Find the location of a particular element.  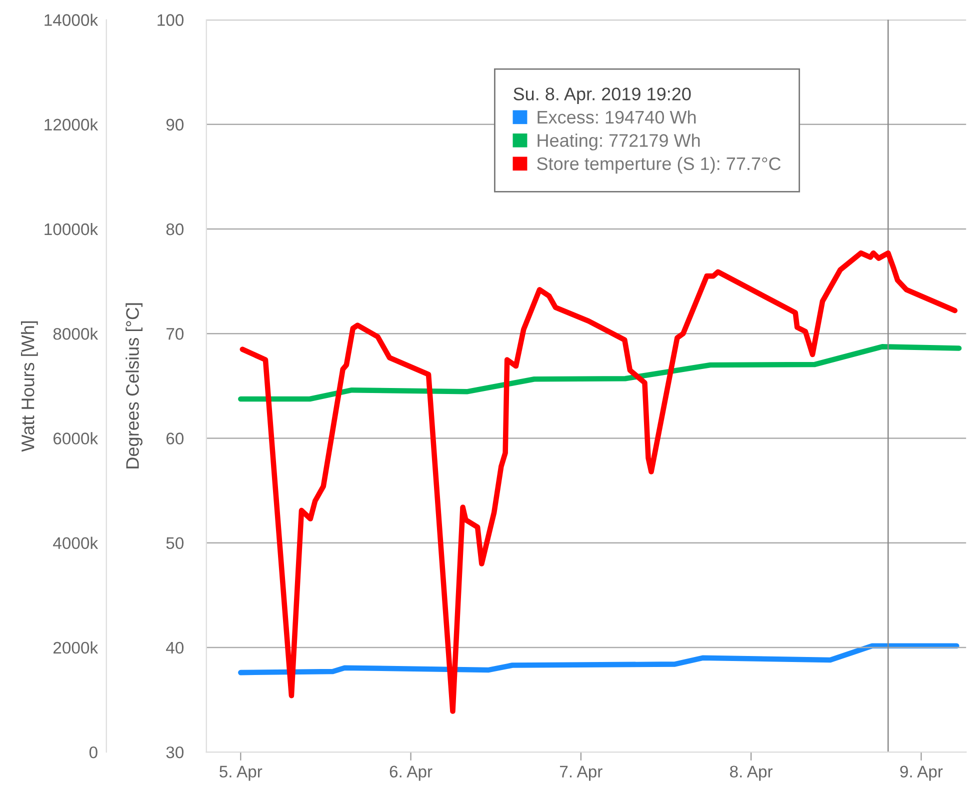

y-tick-label: 30 is located at coordinates (175, 752).